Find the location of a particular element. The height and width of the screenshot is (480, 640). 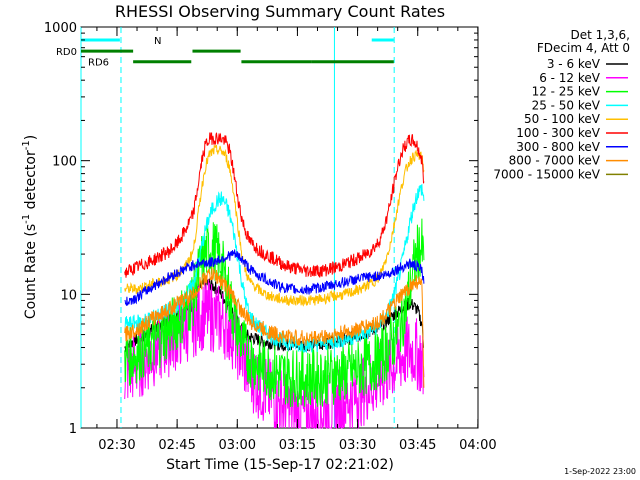

y-axis-label-part: Count Rate (s is located at coordinates (31, 271).